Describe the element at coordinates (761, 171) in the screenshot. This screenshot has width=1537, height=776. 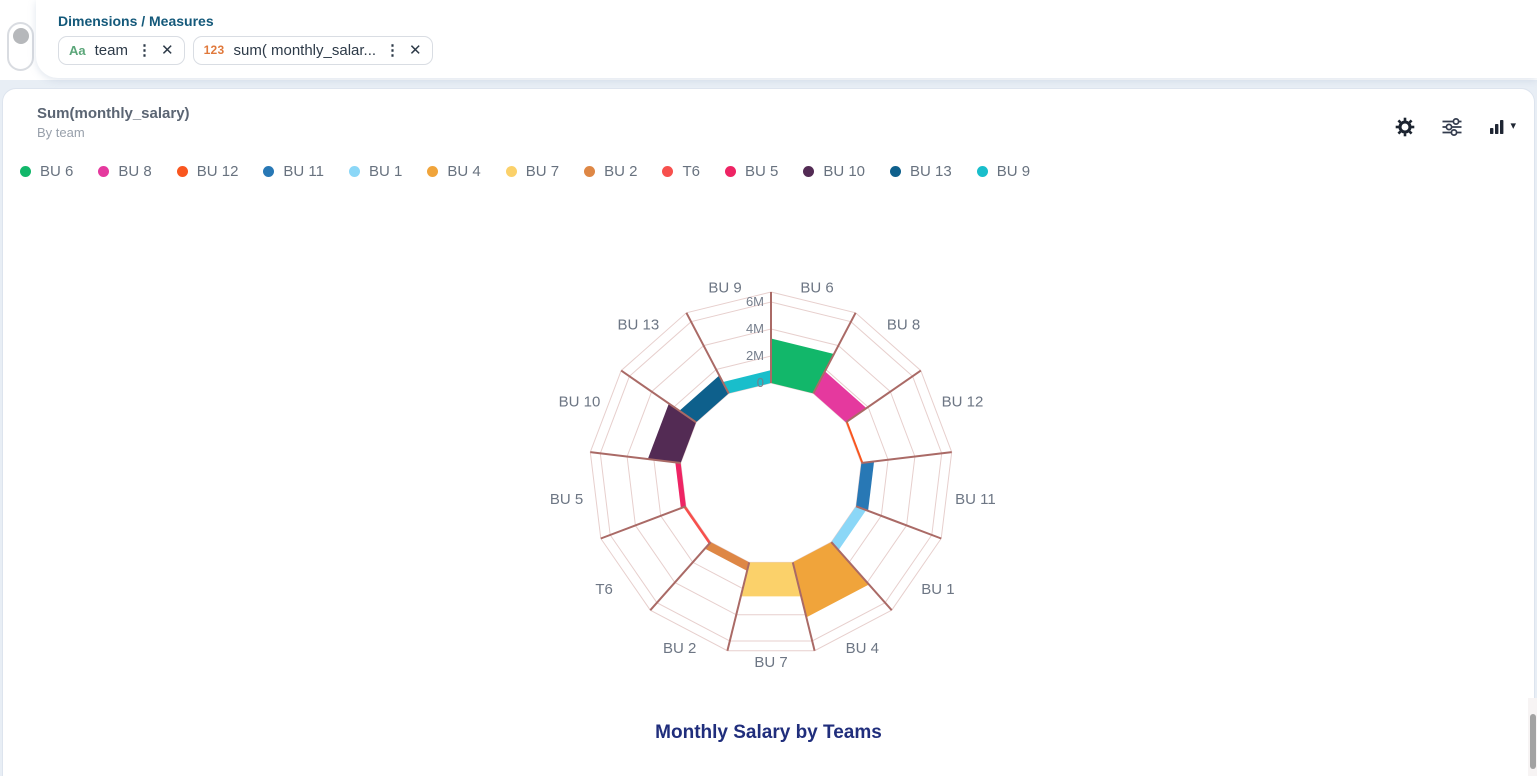
I see `legend-label: BU 5` at that location.